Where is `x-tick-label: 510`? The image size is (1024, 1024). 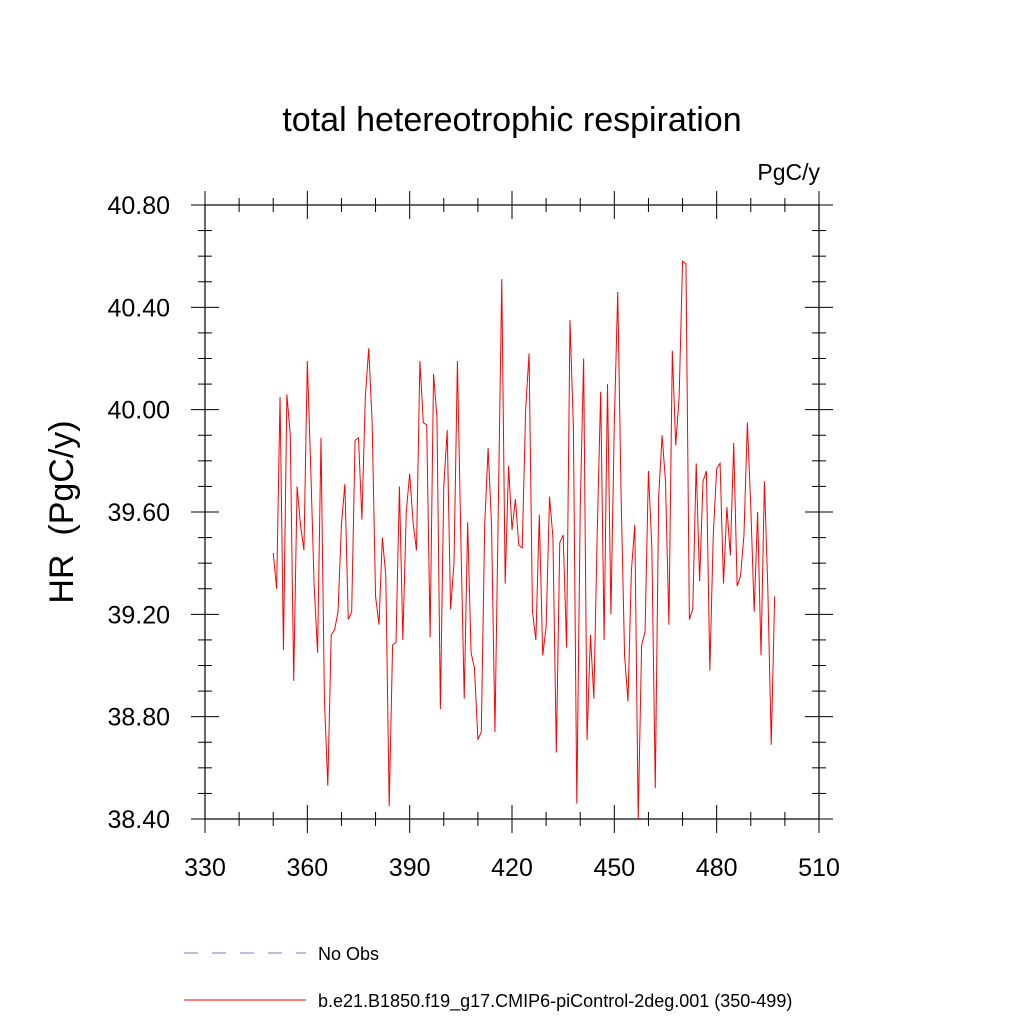 x-tick-label: 510 is located at coordinates (819, 868).